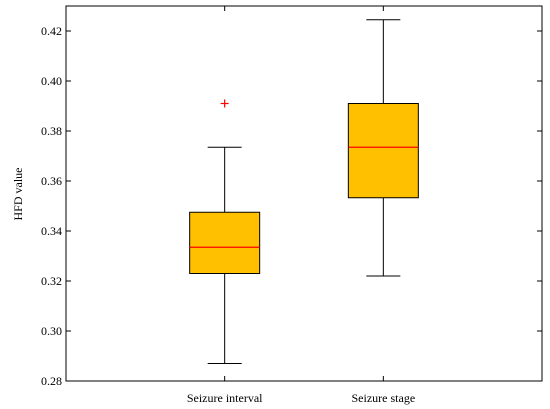  What do you see at coordinates (51, 131) in the screenshot?
I see `y-tick-label: 0.38` at bounding box center [51, 131].